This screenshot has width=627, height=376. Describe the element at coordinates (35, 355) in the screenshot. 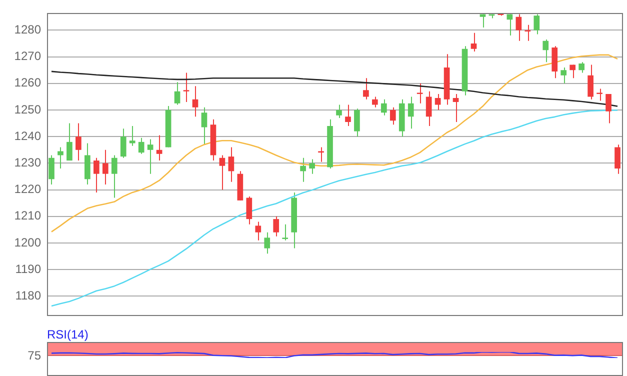

I see `text: 75` at that location.